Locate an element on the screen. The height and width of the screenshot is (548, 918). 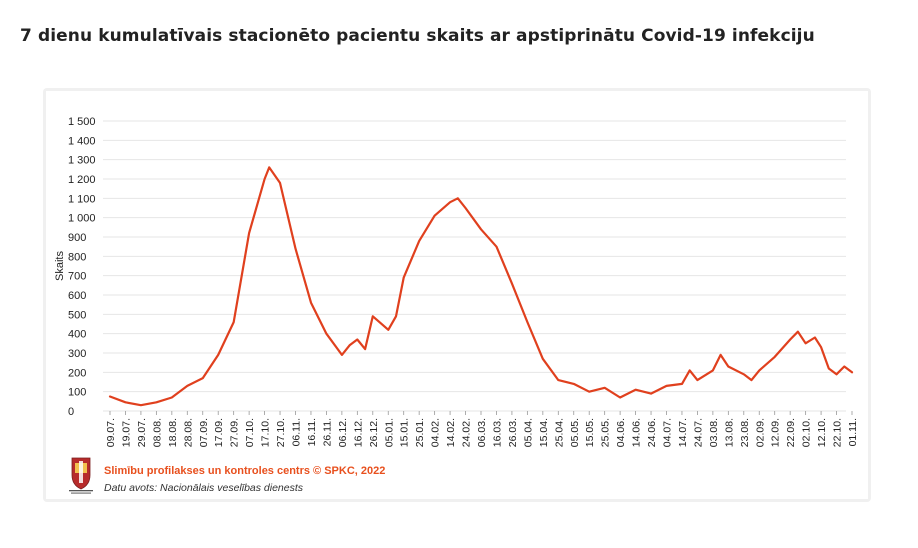
x-tick-label: 01.11. is located at coordinates (853, 432).